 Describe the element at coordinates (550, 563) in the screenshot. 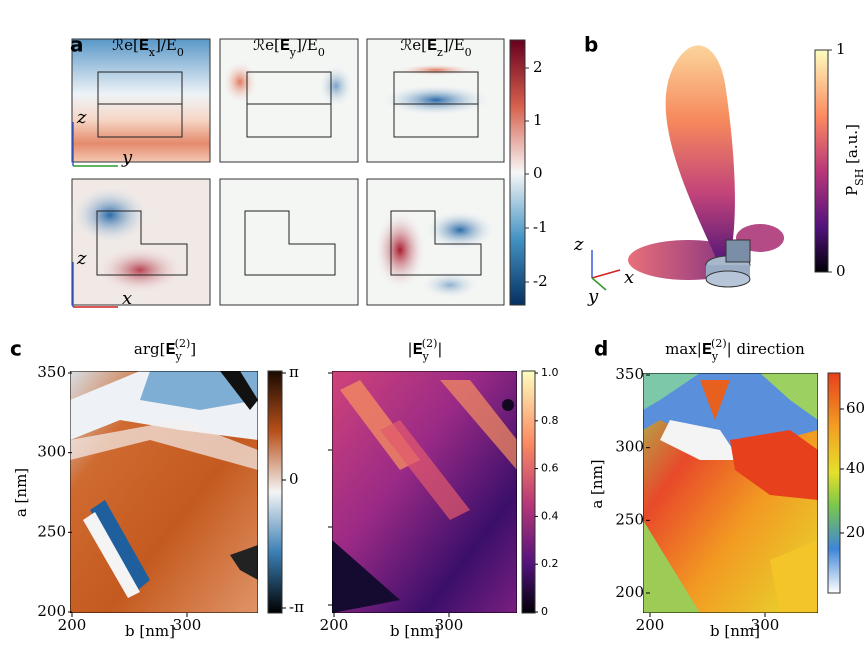

I see `colorbar-tick-label: 0.2` at that location.